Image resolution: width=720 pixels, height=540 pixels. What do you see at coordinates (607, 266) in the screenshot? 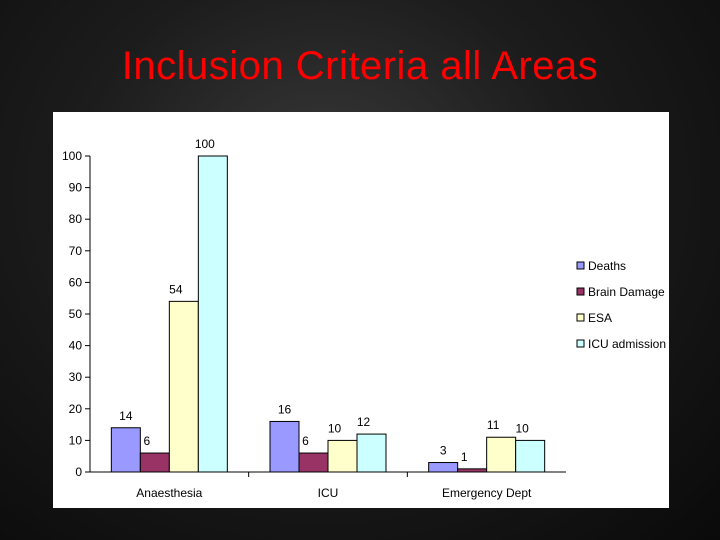
I see `legend-label-deaths: Deaths` at bounding box center [607, 266].